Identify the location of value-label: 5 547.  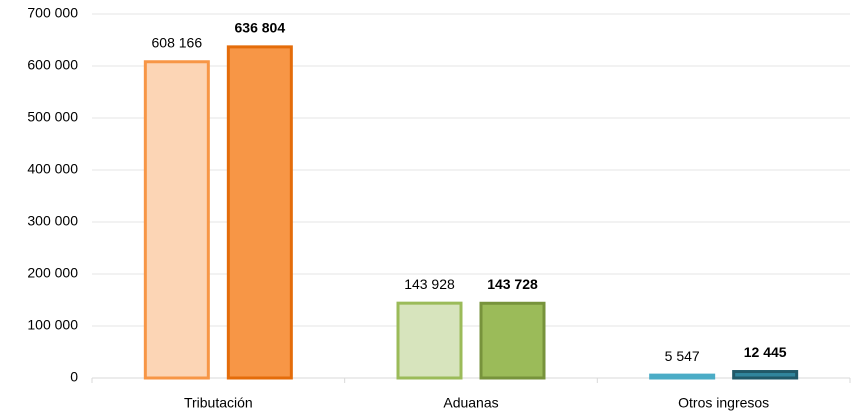
(682, 356).